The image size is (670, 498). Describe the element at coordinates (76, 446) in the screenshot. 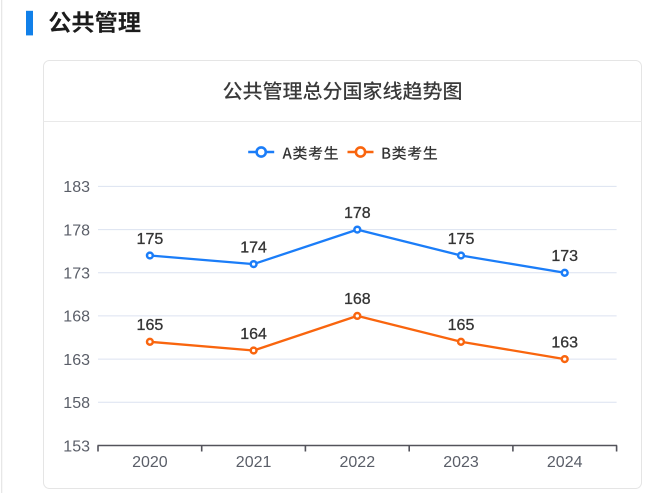

I see `svg-text: 153` at that location.